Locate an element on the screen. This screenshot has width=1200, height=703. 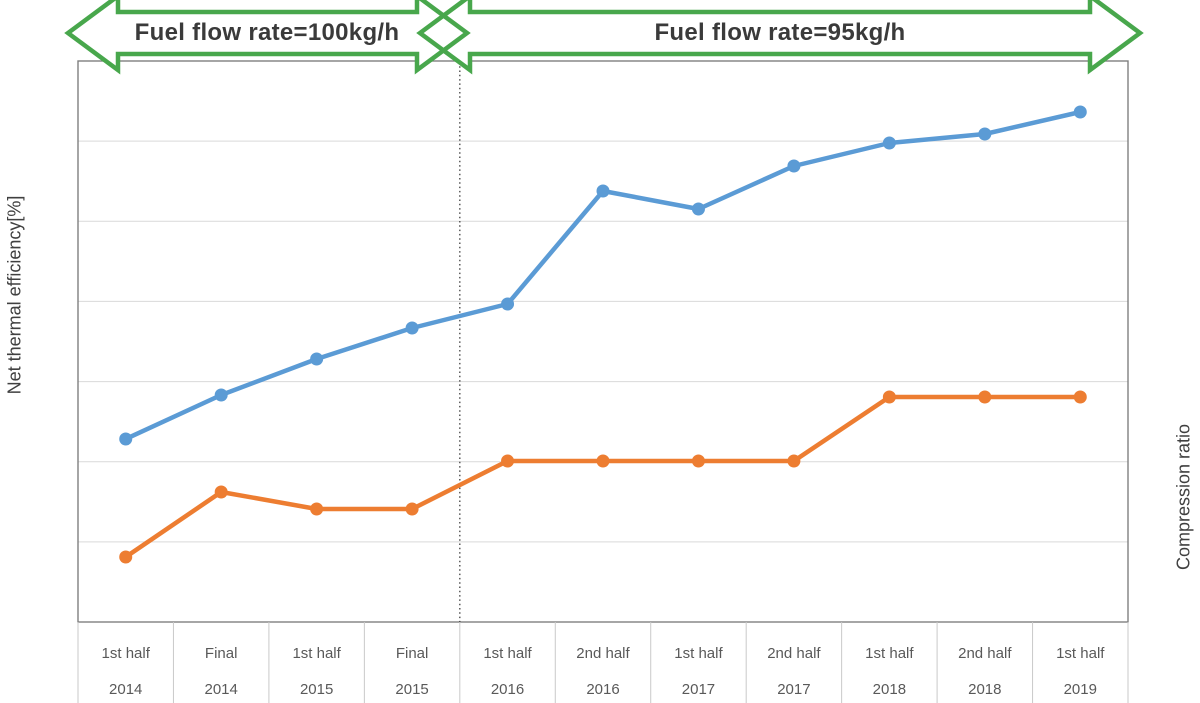
fuel-flow-100-label: Fuel flow rate=100kg/h is located at coordinates (267, 32).